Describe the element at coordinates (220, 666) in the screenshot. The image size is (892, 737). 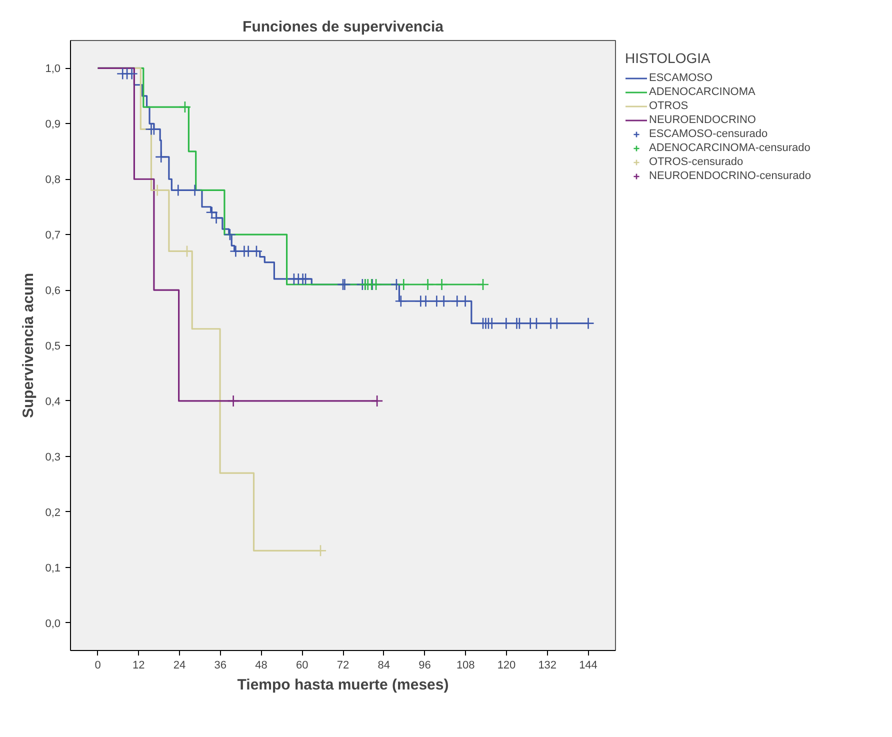
I see `x-tick-label: 36` at that location.